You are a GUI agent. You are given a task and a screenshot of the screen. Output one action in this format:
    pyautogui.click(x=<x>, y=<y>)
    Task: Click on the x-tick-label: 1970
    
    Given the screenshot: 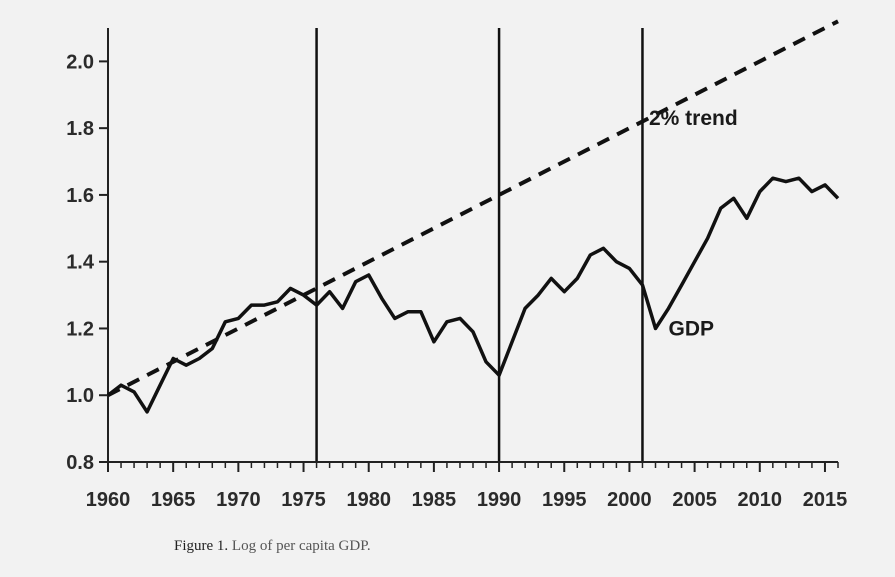 What is the action you would take?
    pyautogui.click(x=238, y=500)
    